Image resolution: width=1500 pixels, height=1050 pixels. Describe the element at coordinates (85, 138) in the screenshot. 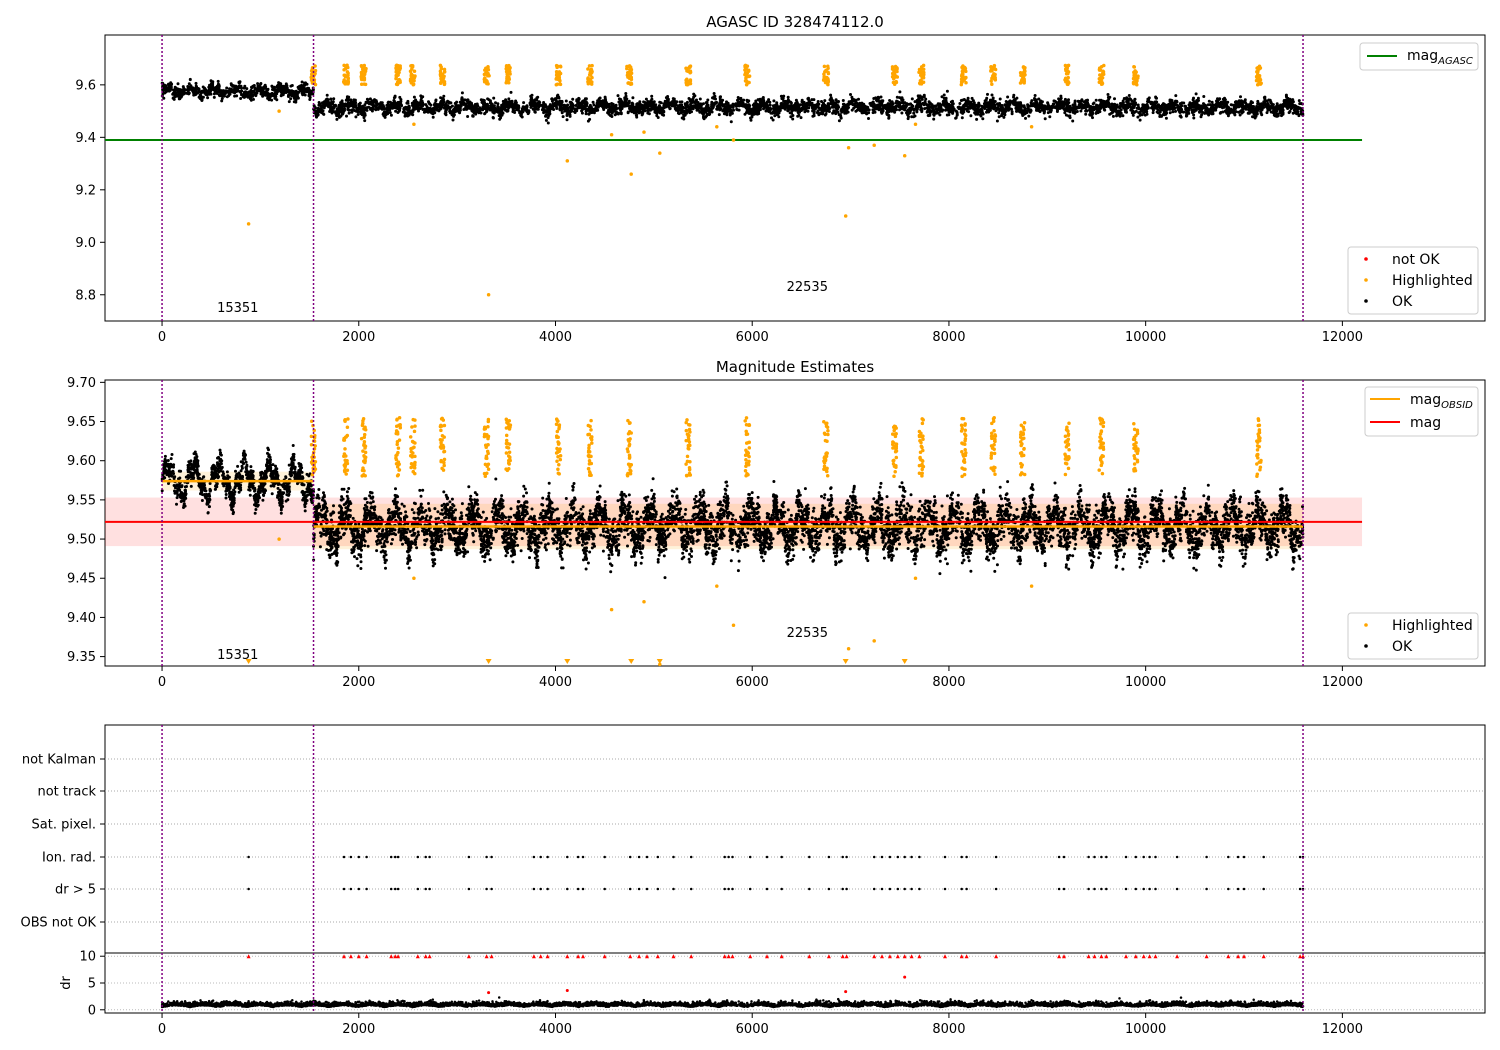

I see `y-tick-label: 9.4` at that location.